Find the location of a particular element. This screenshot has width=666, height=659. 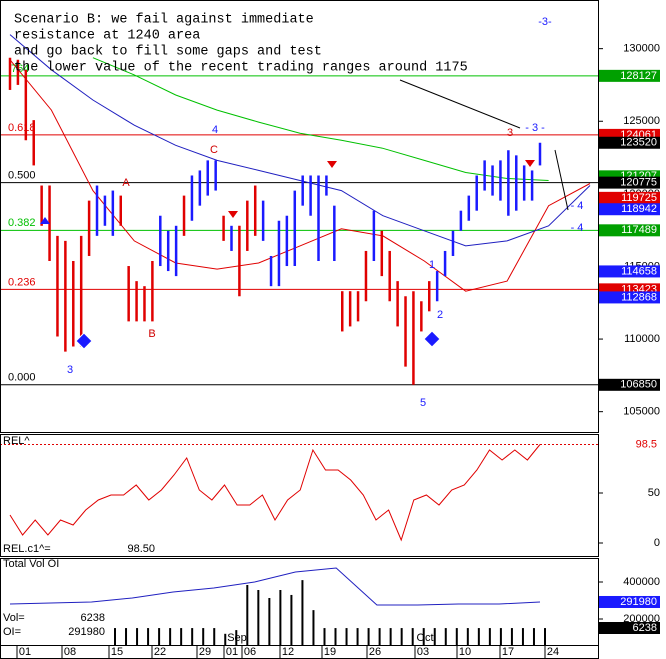

wave-label: 2 is located at coordinates (440, 315).